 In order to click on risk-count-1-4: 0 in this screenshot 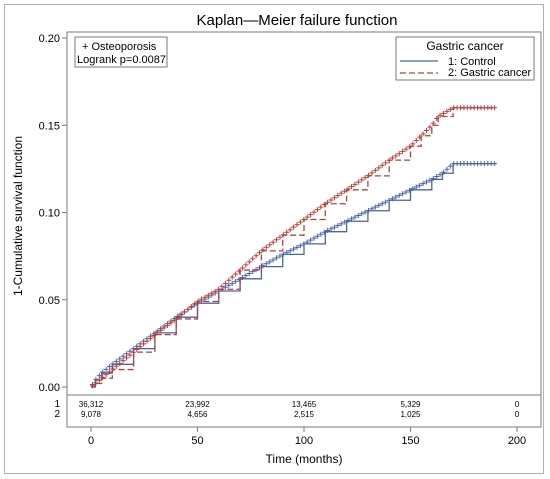, I will do `click(517, 414)`.